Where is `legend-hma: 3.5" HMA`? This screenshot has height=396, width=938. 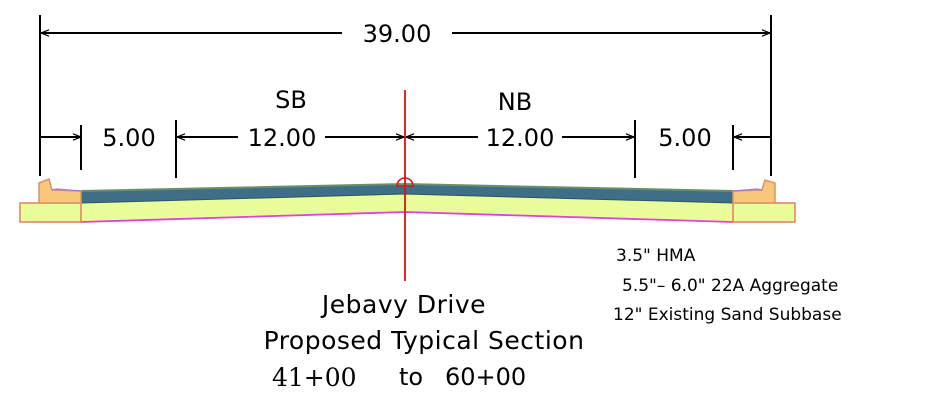
legend-hma: 3.5" HMA is located at coordinates (656, 256).